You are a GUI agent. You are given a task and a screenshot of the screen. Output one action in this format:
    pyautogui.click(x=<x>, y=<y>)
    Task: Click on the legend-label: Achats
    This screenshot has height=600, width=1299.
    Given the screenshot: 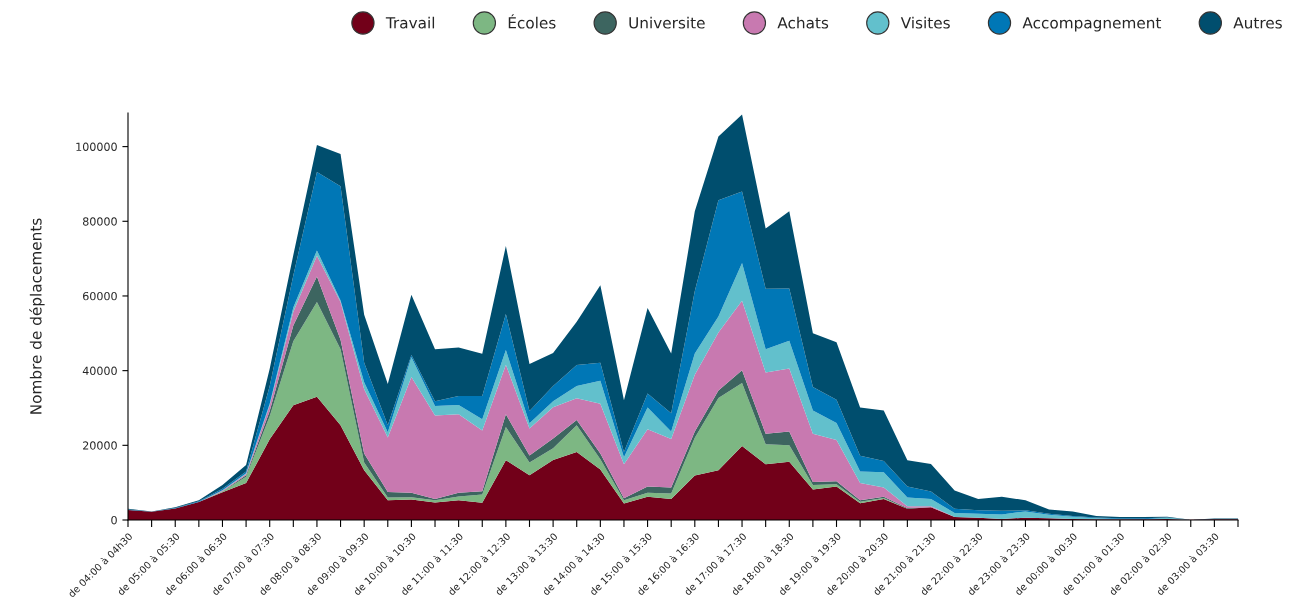 What is the action you would take?
    pyautogui.click(x=803, y=22)
    